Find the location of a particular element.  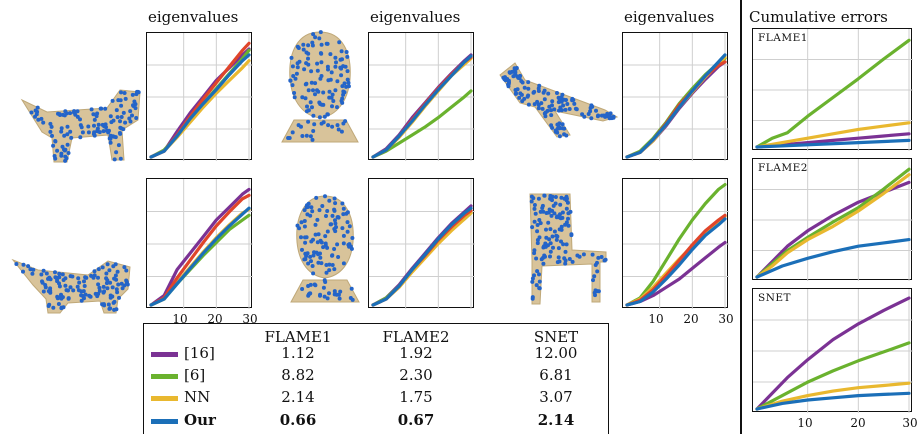

eigenvalues-label-1: eigenvalues is located at coordinates (193, 17).